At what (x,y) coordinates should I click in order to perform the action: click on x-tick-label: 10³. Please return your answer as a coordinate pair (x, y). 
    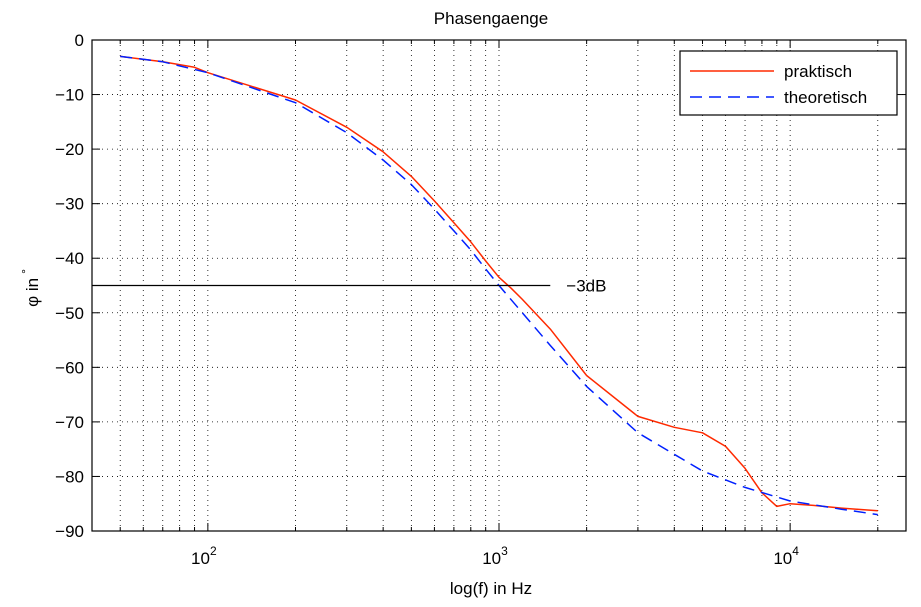
    Looking at the image, I should click on (495, 556).